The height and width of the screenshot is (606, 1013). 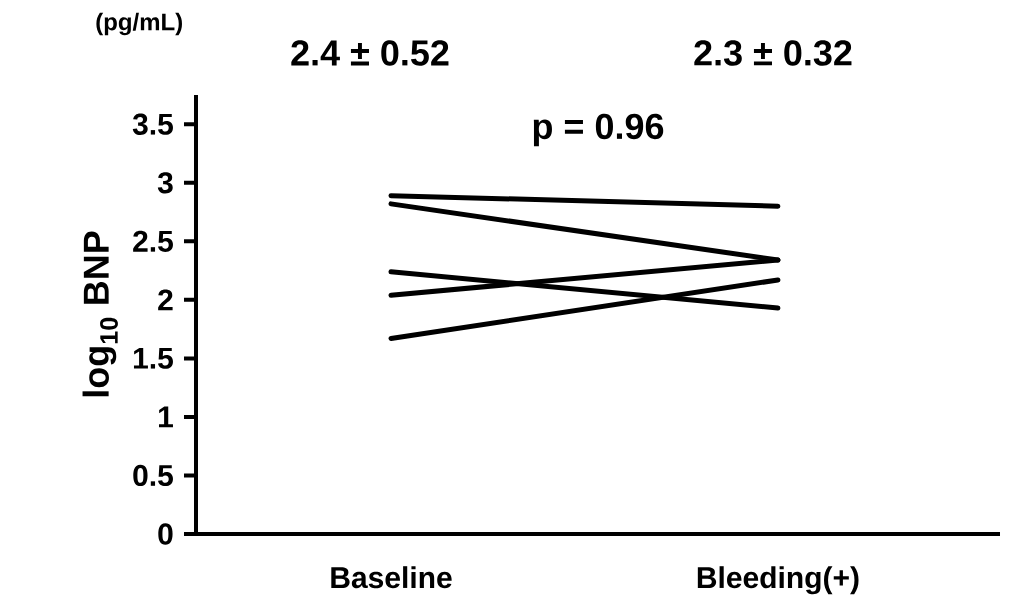 I want to click on text: 2.4 ± 0.52, so click(x=370, y=53).